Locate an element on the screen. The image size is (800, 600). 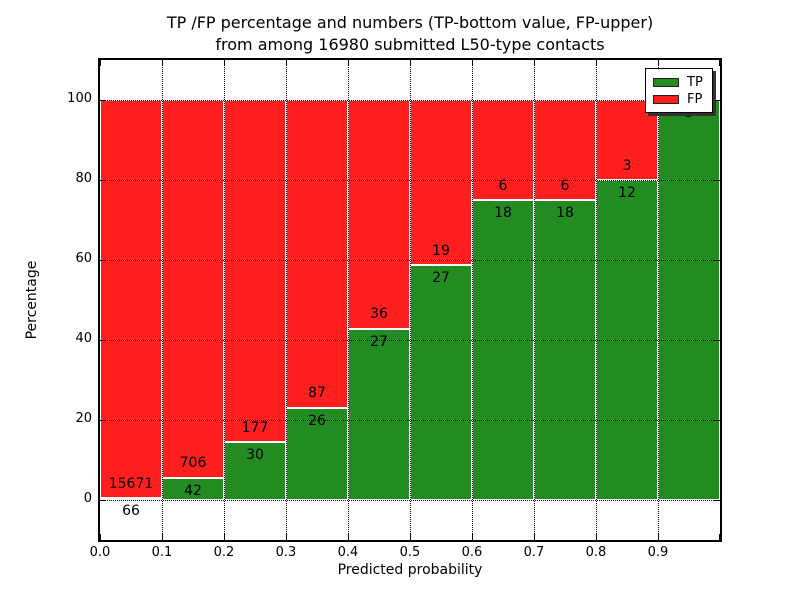
x-axis-label: Predicted probability is located at coordinates (410, 570).